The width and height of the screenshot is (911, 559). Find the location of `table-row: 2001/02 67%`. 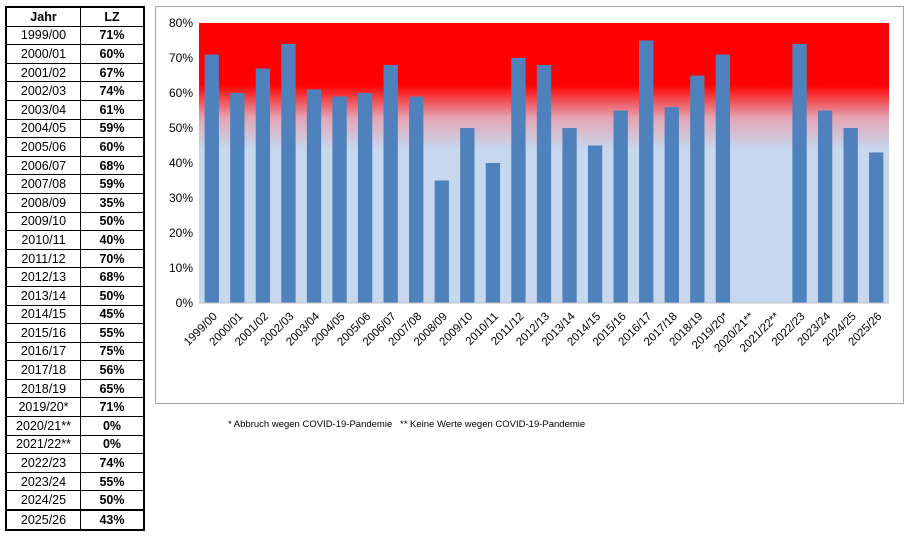

table-row: 2001/02 67% is located at coordinates (75, 72).